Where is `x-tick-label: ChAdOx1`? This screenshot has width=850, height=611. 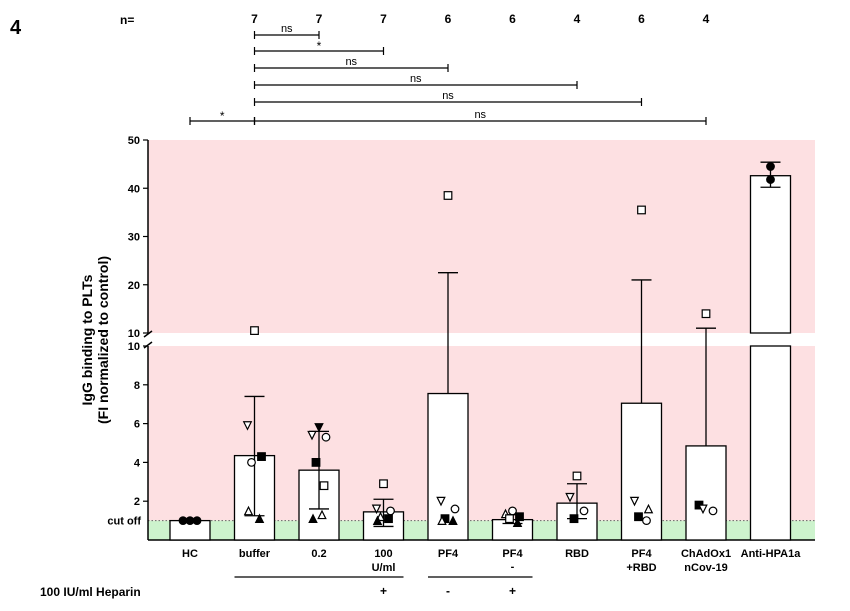
x-tick-label: ChAdOx1 is located at coordinates (706, 554).